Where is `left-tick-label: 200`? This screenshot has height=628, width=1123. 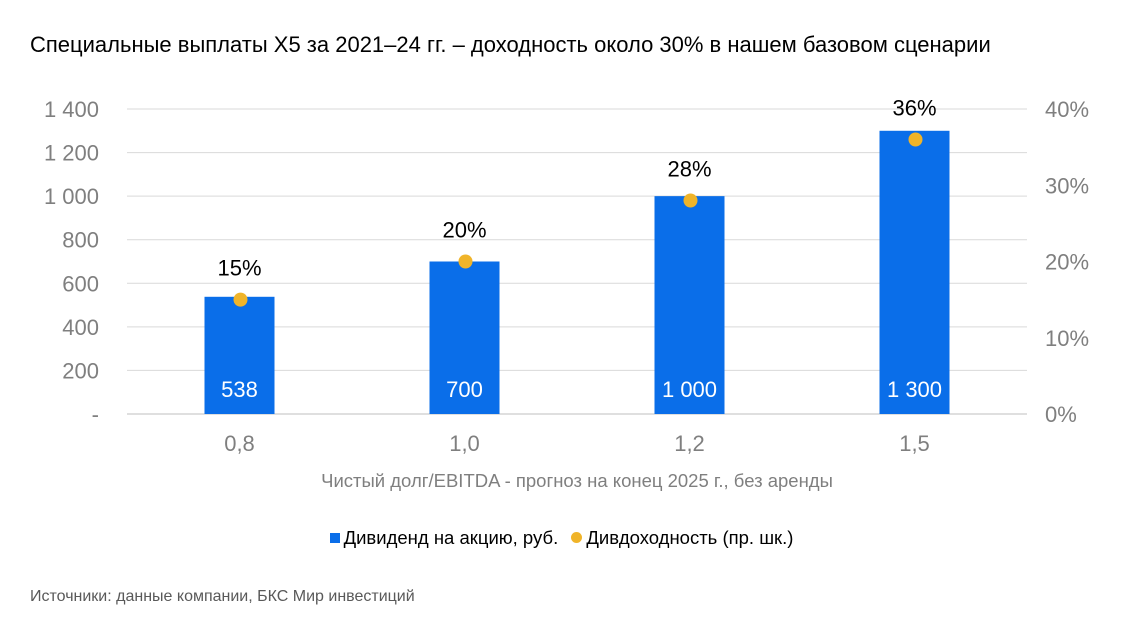
left-tick-label: 200 is located at coordinates (80, 370).